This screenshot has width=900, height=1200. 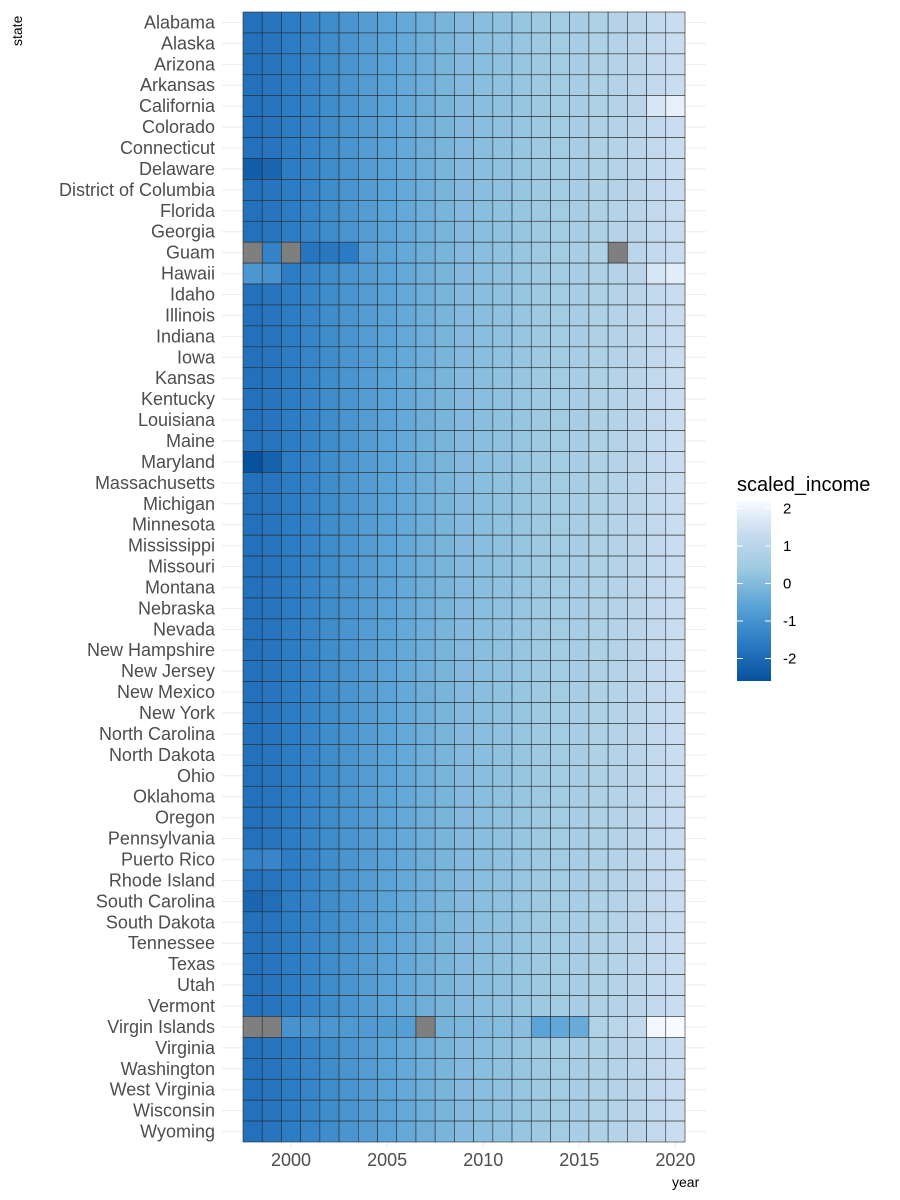 What do you see at coordinates (168, 860) in the screenshot?
I see `state-tick-label: Puerto Rico` at bounding box center [168, 860].